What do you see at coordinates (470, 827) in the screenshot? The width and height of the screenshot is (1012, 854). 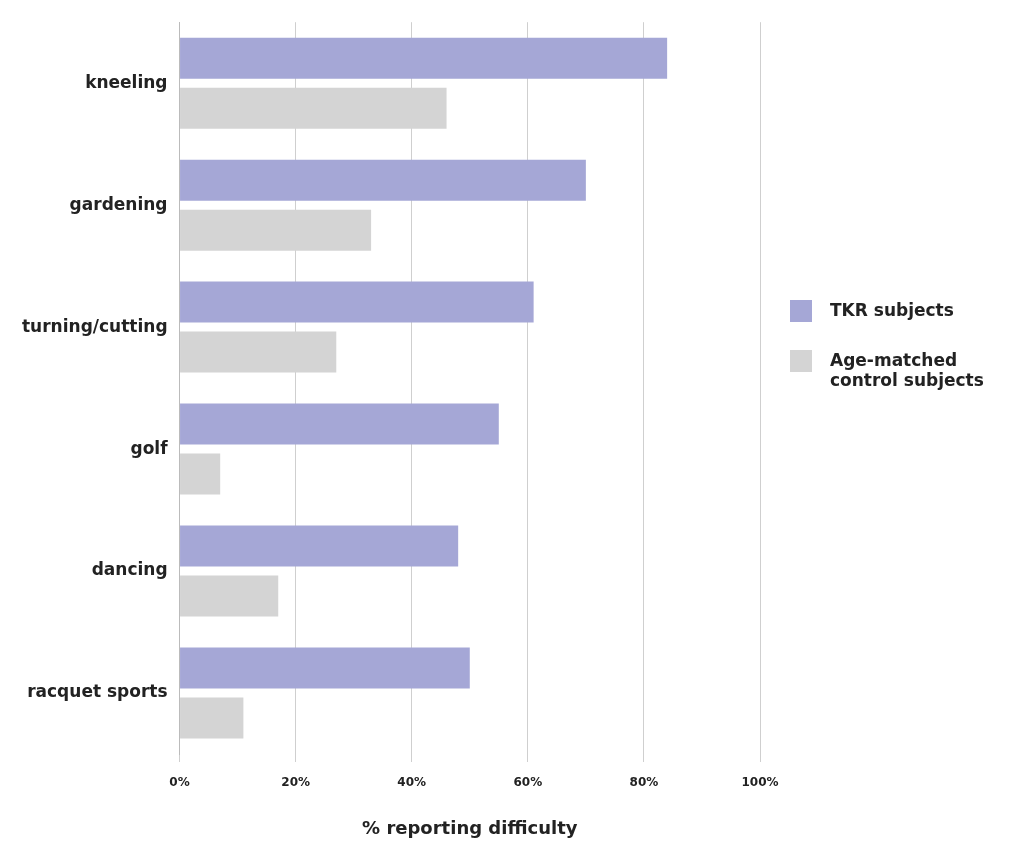 I see `x-axis-title: % reporting difficulty` at bounding box center [470, 827].